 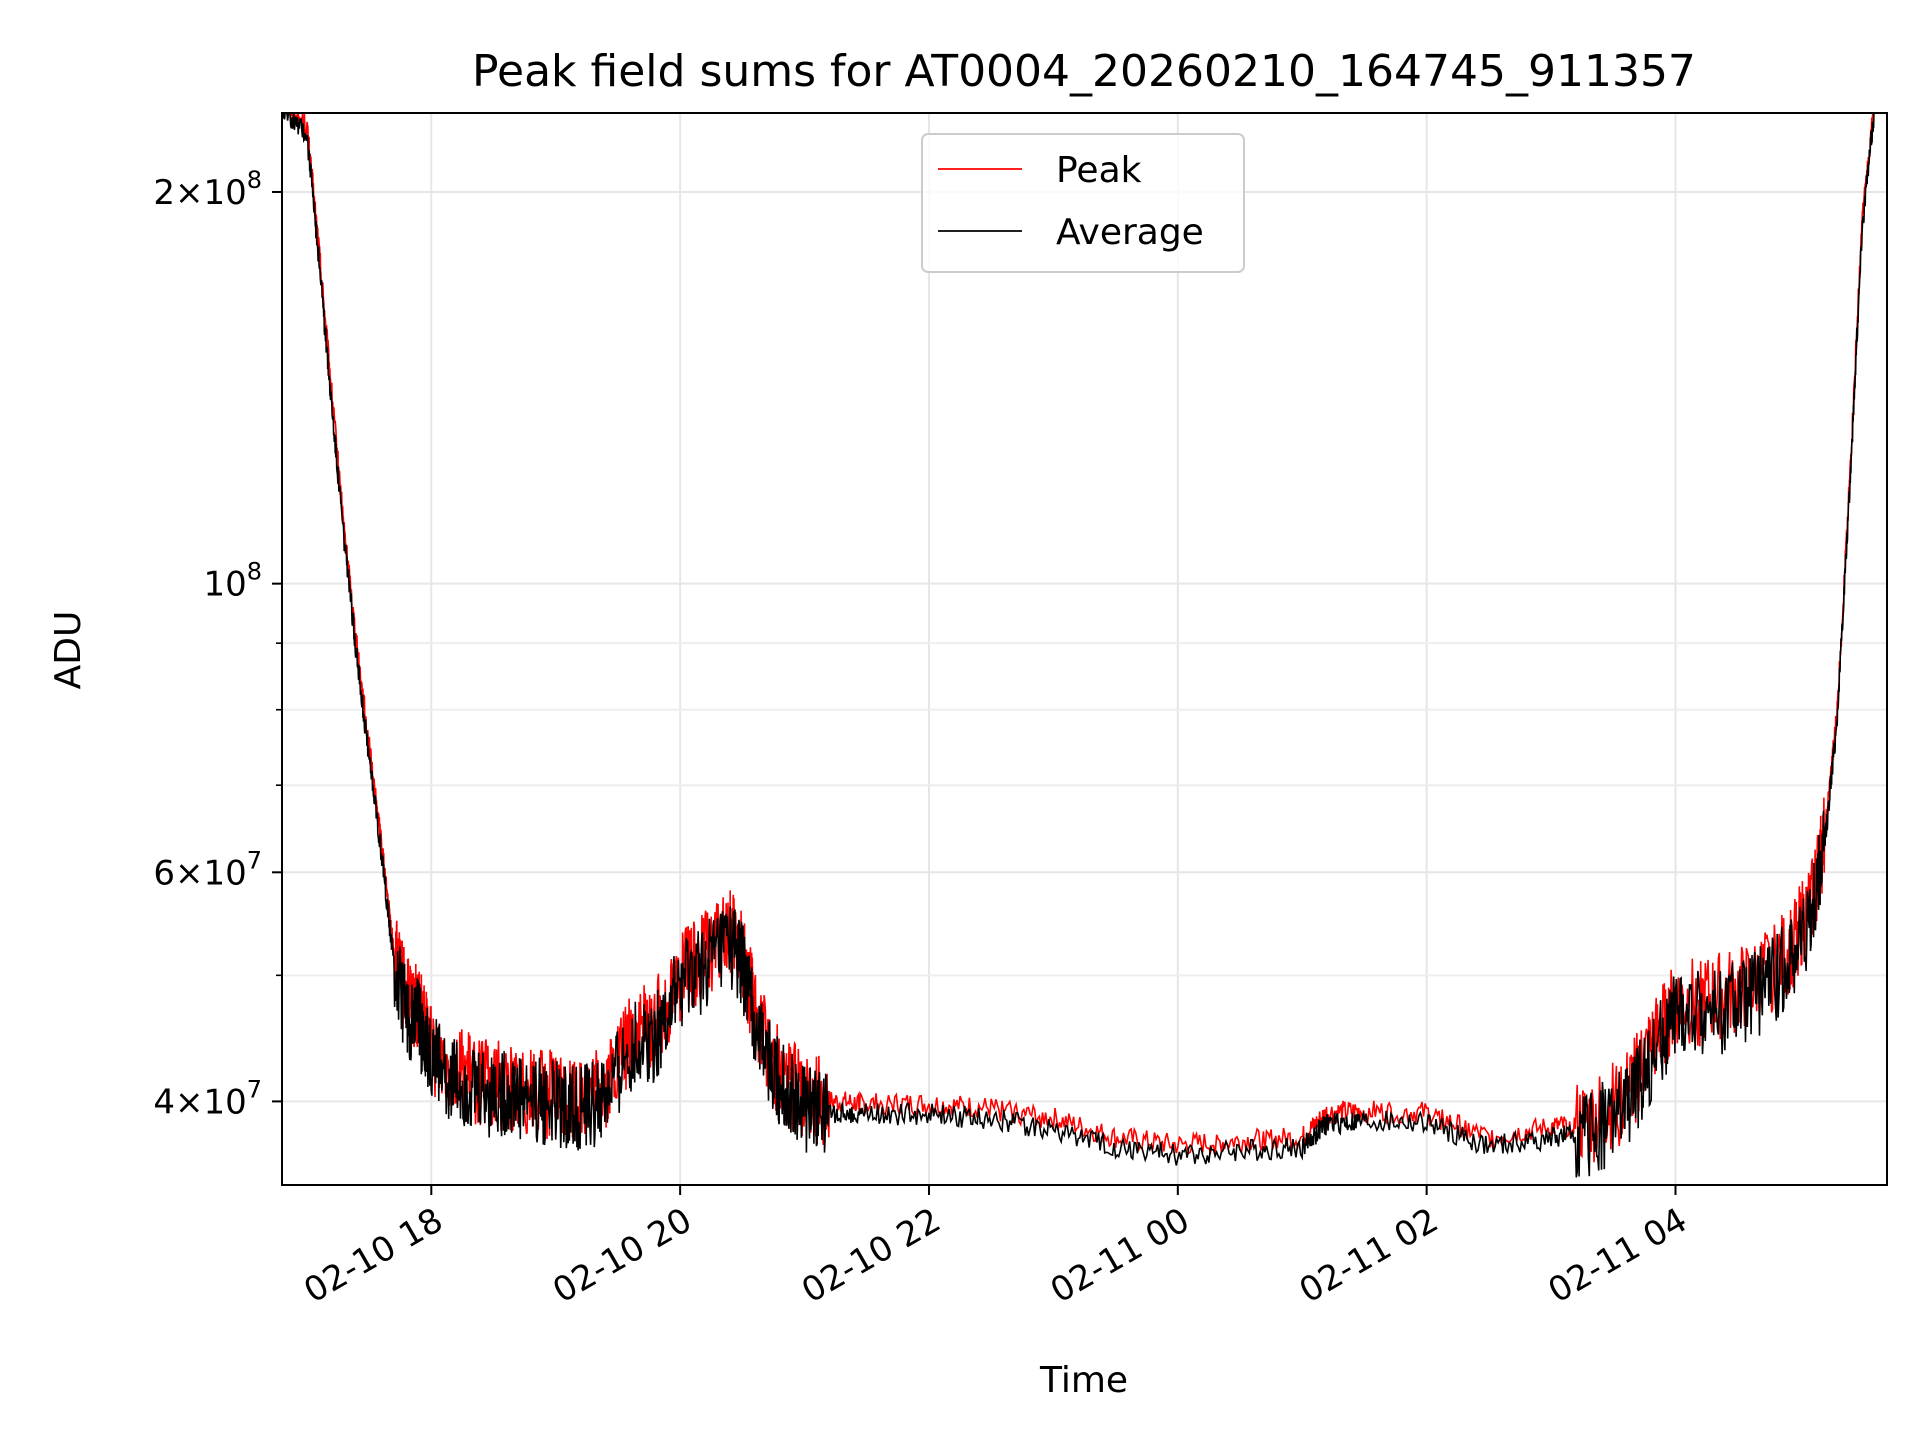 I want to click on y-tick-label-base: 4×10, so click(x=199, y=1102).